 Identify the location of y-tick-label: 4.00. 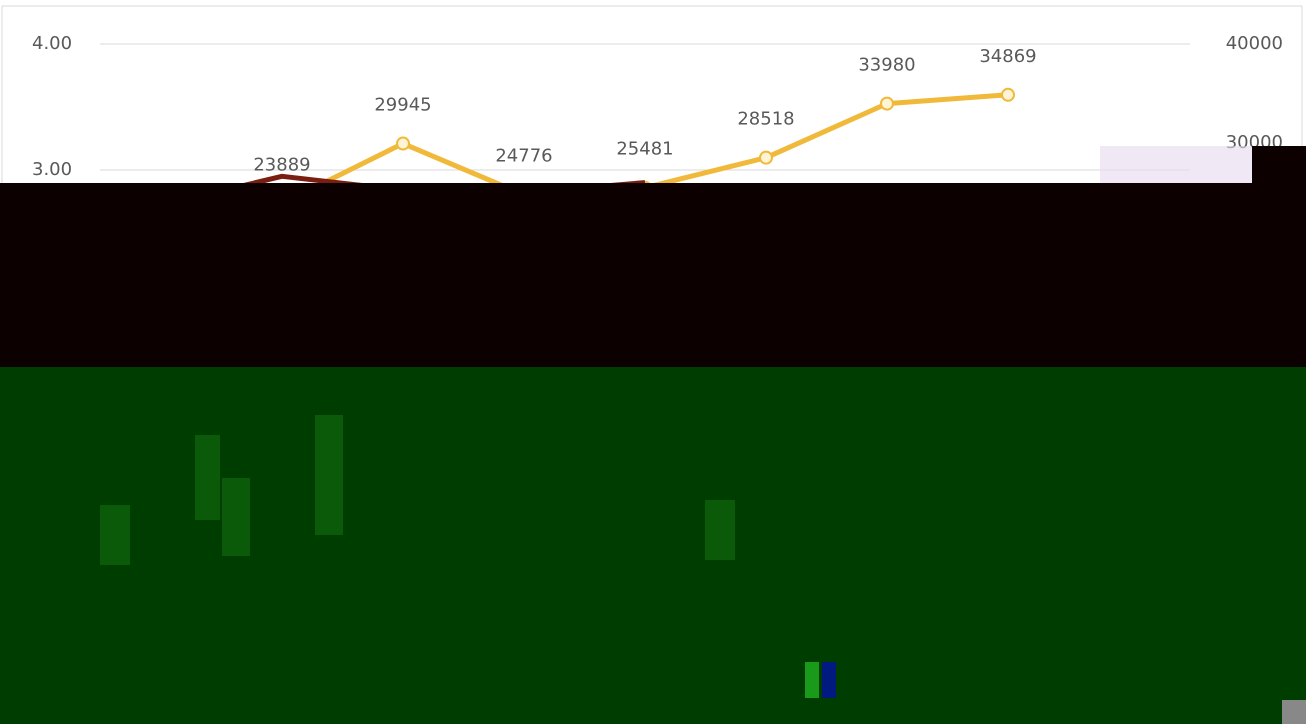
(52, 43).